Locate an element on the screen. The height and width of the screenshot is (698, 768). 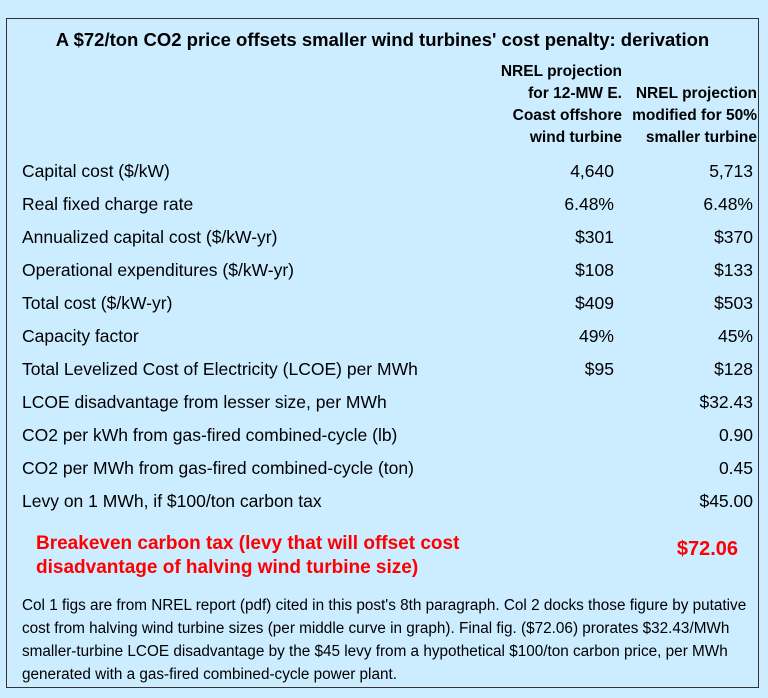
cell-modified: 0.90 is located at coordinates (735, 435).